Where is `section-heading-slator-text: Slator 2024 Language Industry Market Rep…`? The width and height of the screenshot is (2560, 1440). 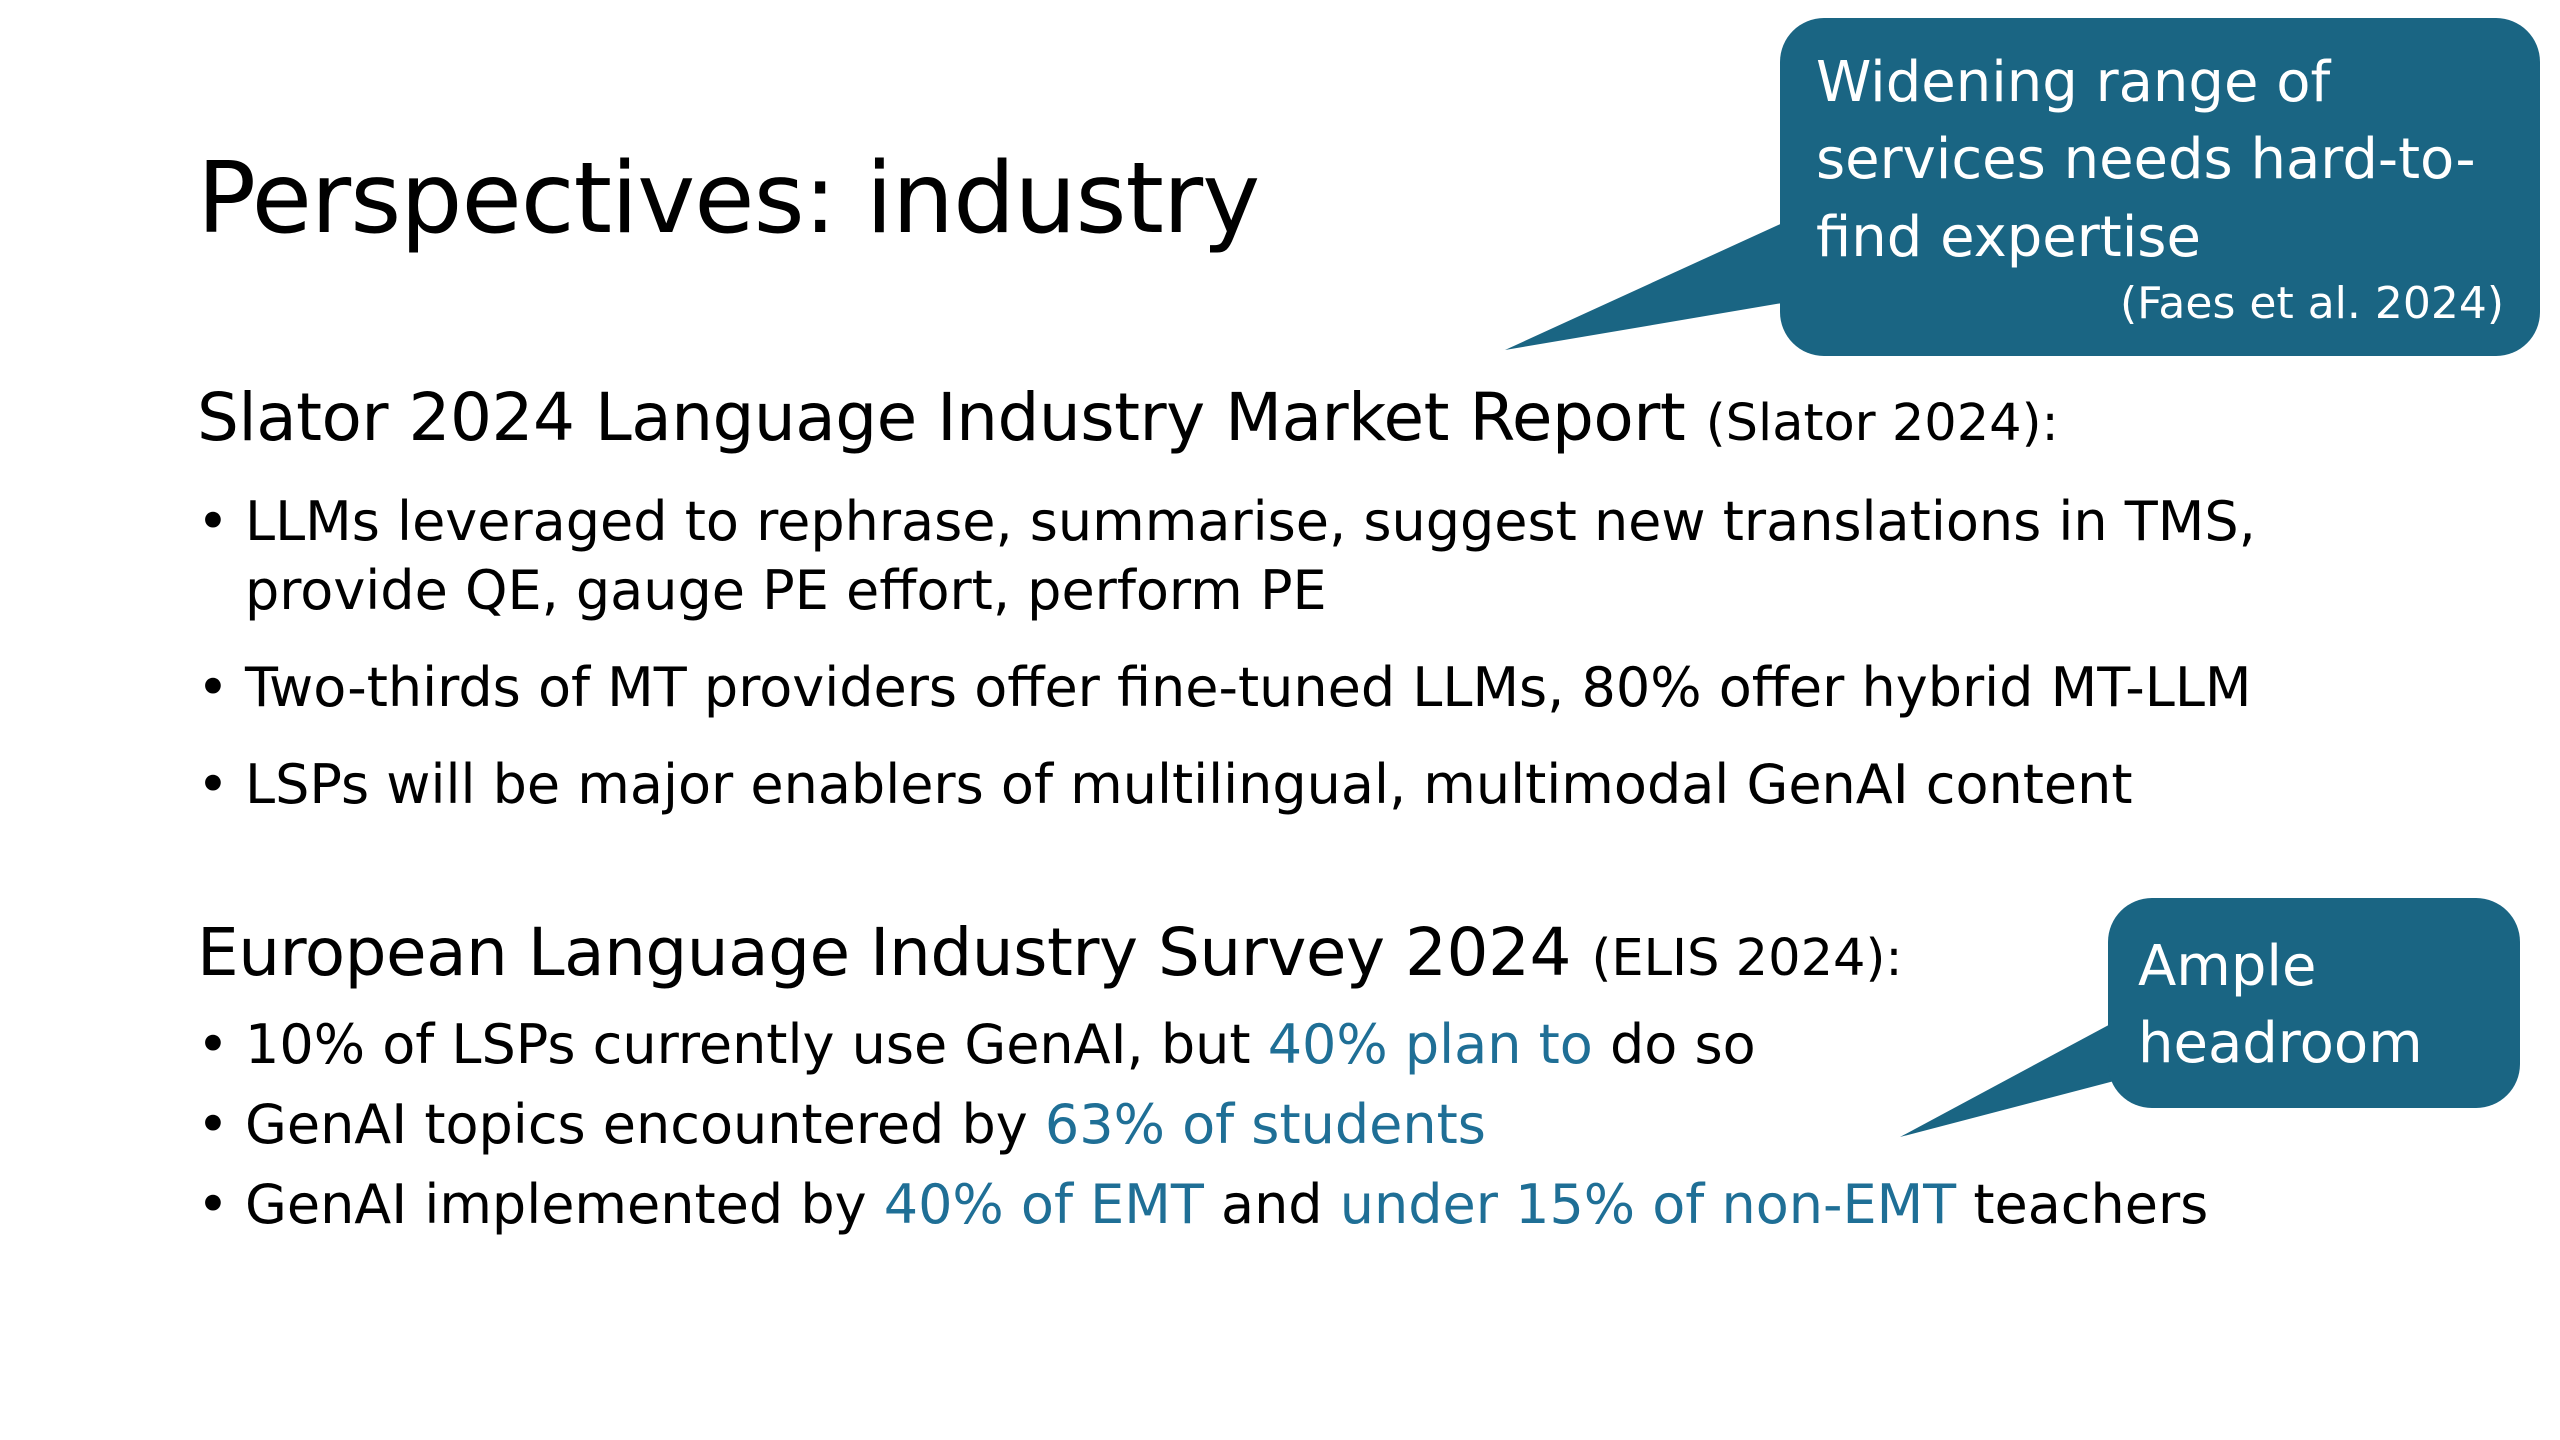
section-heading-slator-text: Slator 2024 Language Industry Market Rep… is located at coordinates (951, 417).